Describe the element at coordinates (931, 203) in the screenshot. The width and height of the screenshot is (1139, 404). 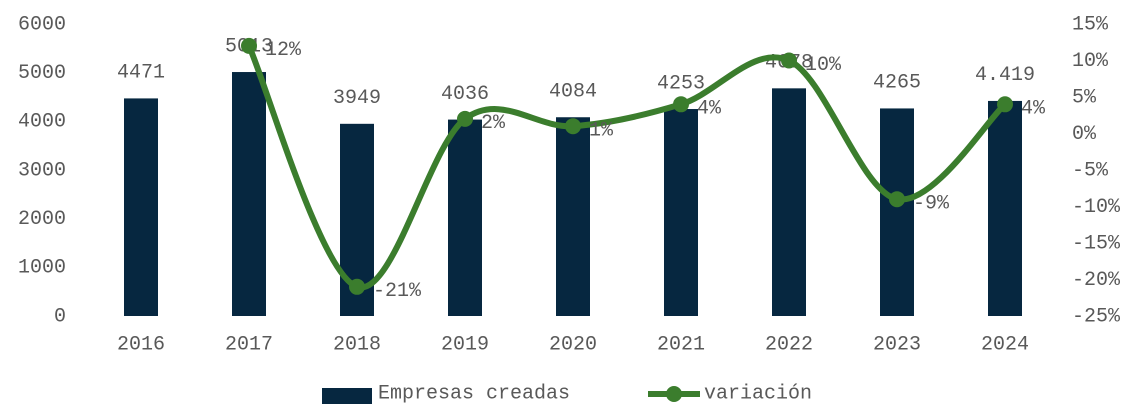
I see `line-label: -9%` at that location.